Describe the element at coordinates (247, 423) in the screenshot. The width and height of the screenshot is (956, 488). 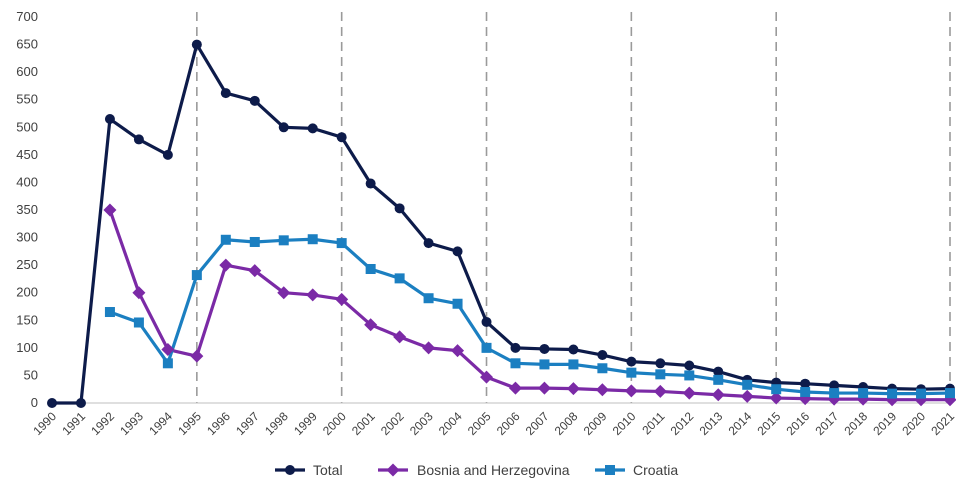
I see `x-tick-label: 1997` at that location.